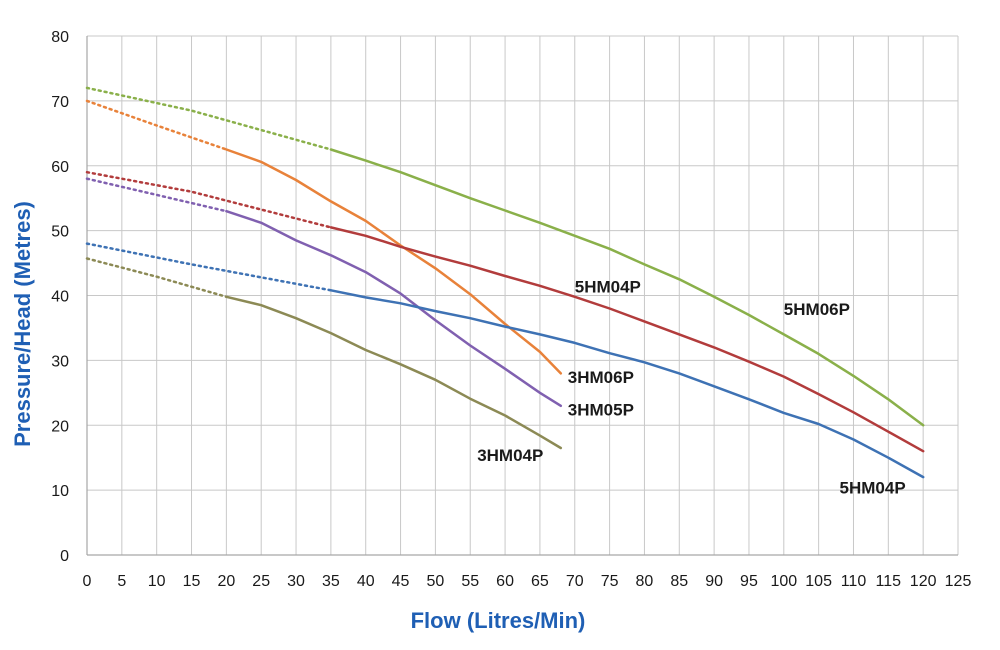  I want to click on x-tick-label: 100, so click(783, 581).